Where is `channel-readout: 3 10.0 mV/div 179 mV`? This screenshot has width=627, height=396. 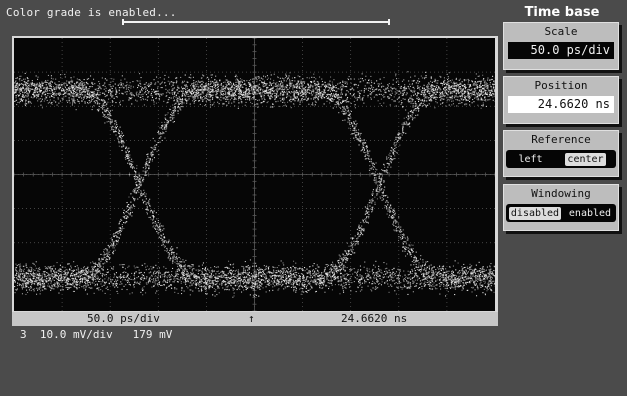 channel-readout: 3 10.0 mV/div 179 mV is located at coordinates (96, 334).